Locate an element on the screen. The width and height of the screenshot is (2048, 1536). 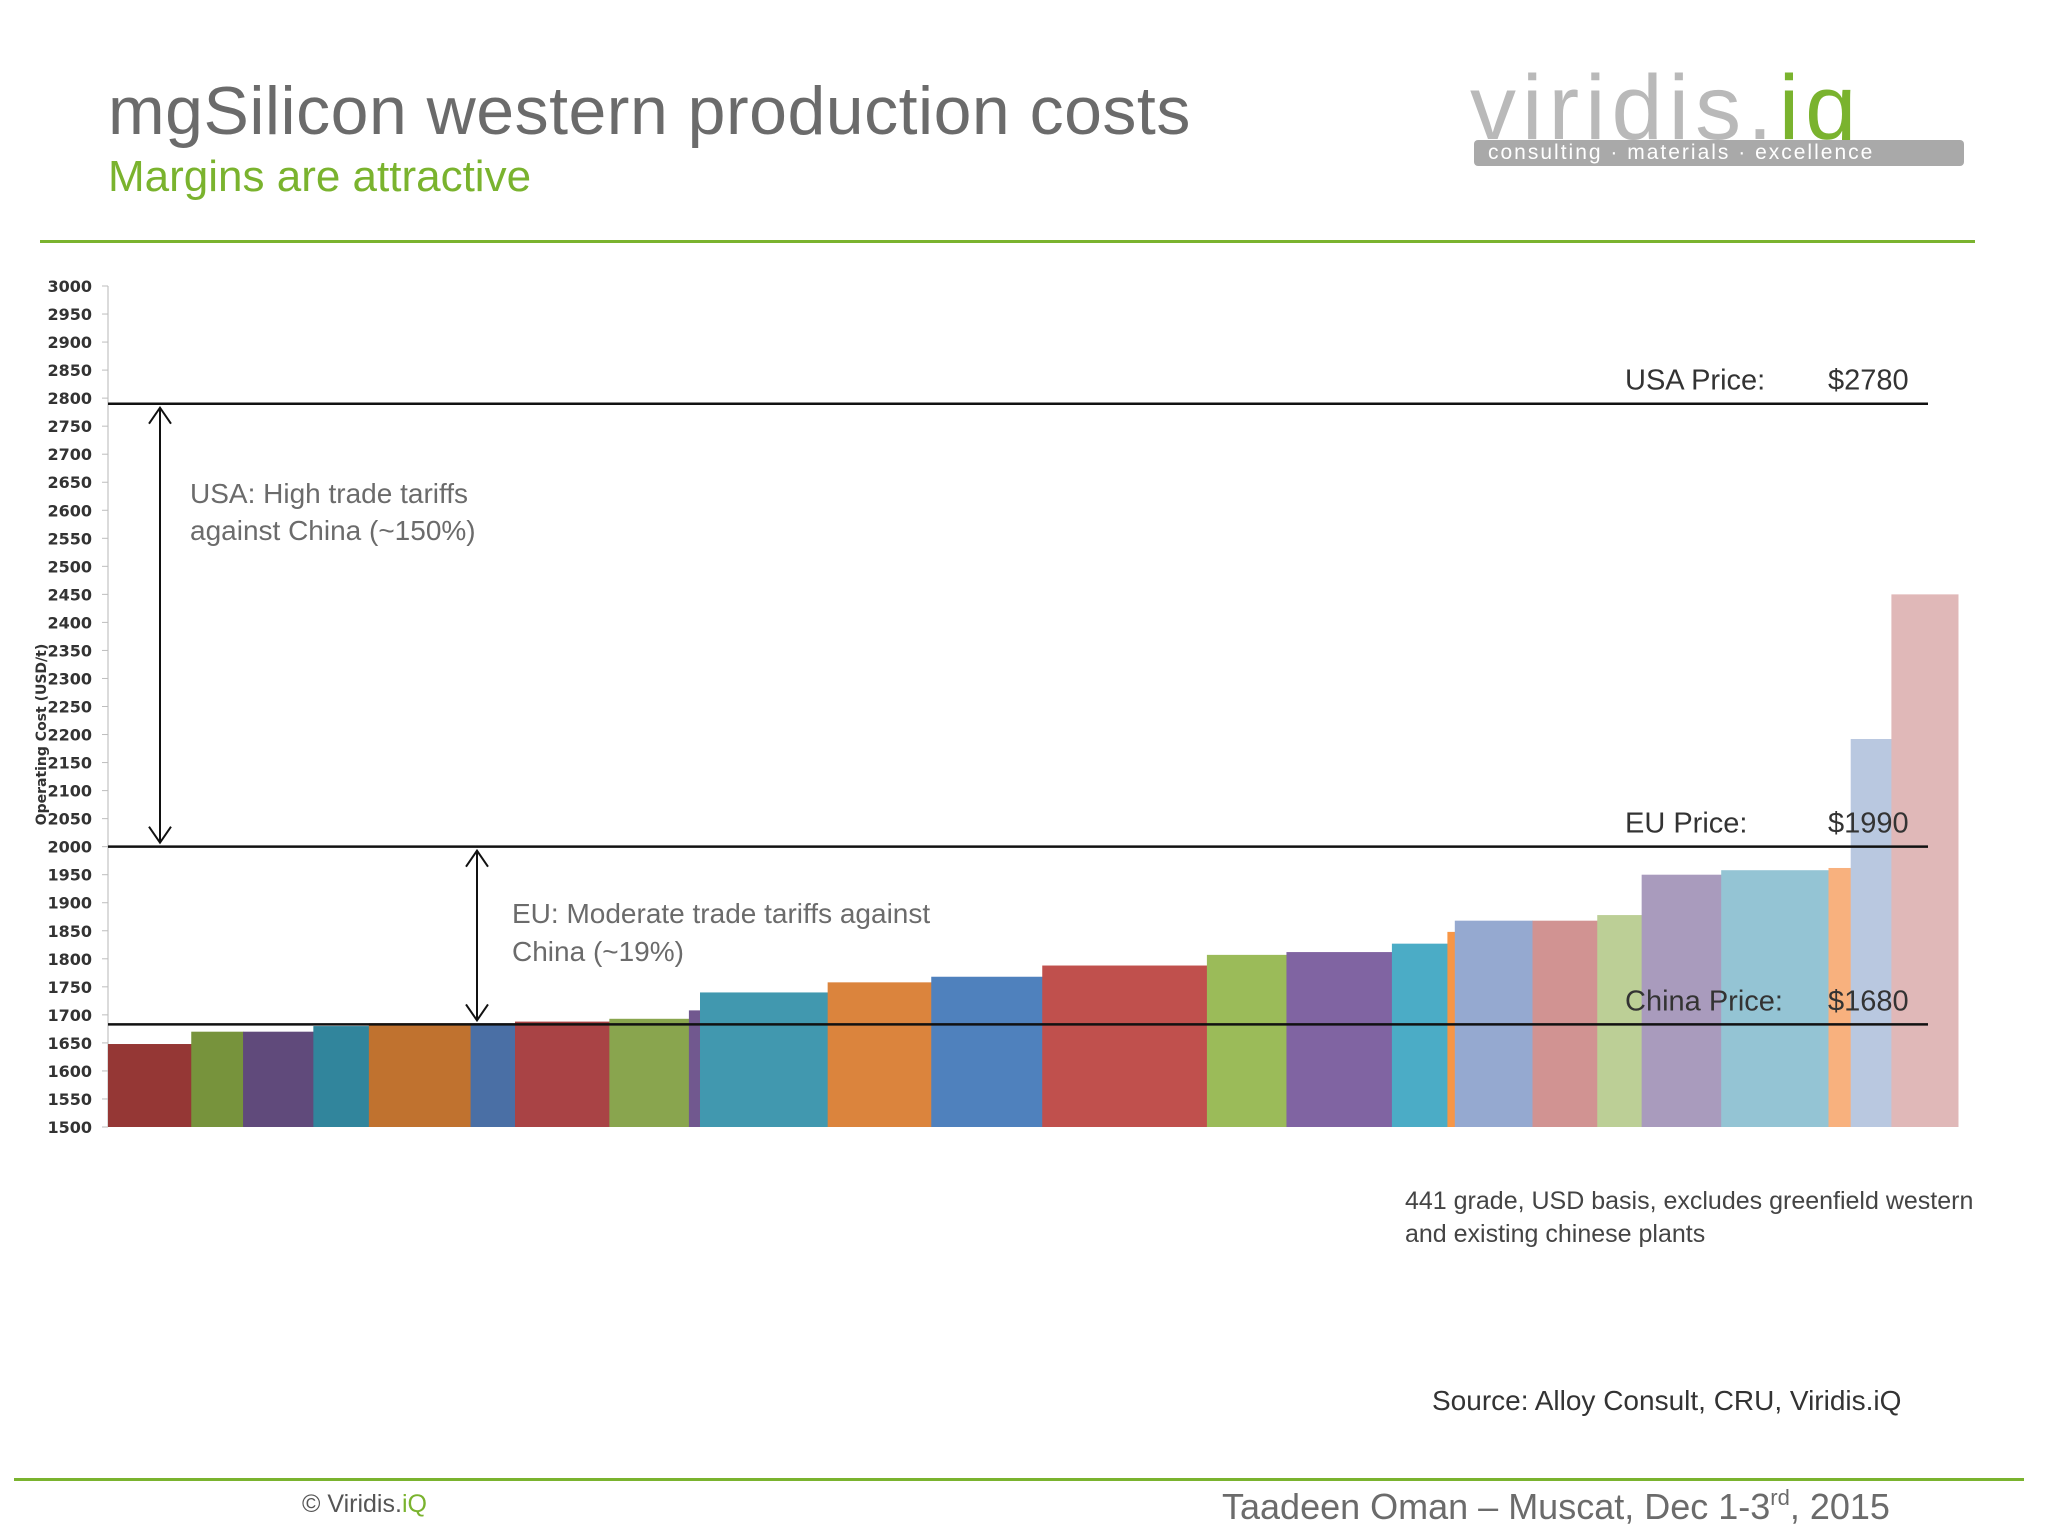
tariff-annotation-line-1: USA: High trade tariffs is located at coordinates (329, 493).